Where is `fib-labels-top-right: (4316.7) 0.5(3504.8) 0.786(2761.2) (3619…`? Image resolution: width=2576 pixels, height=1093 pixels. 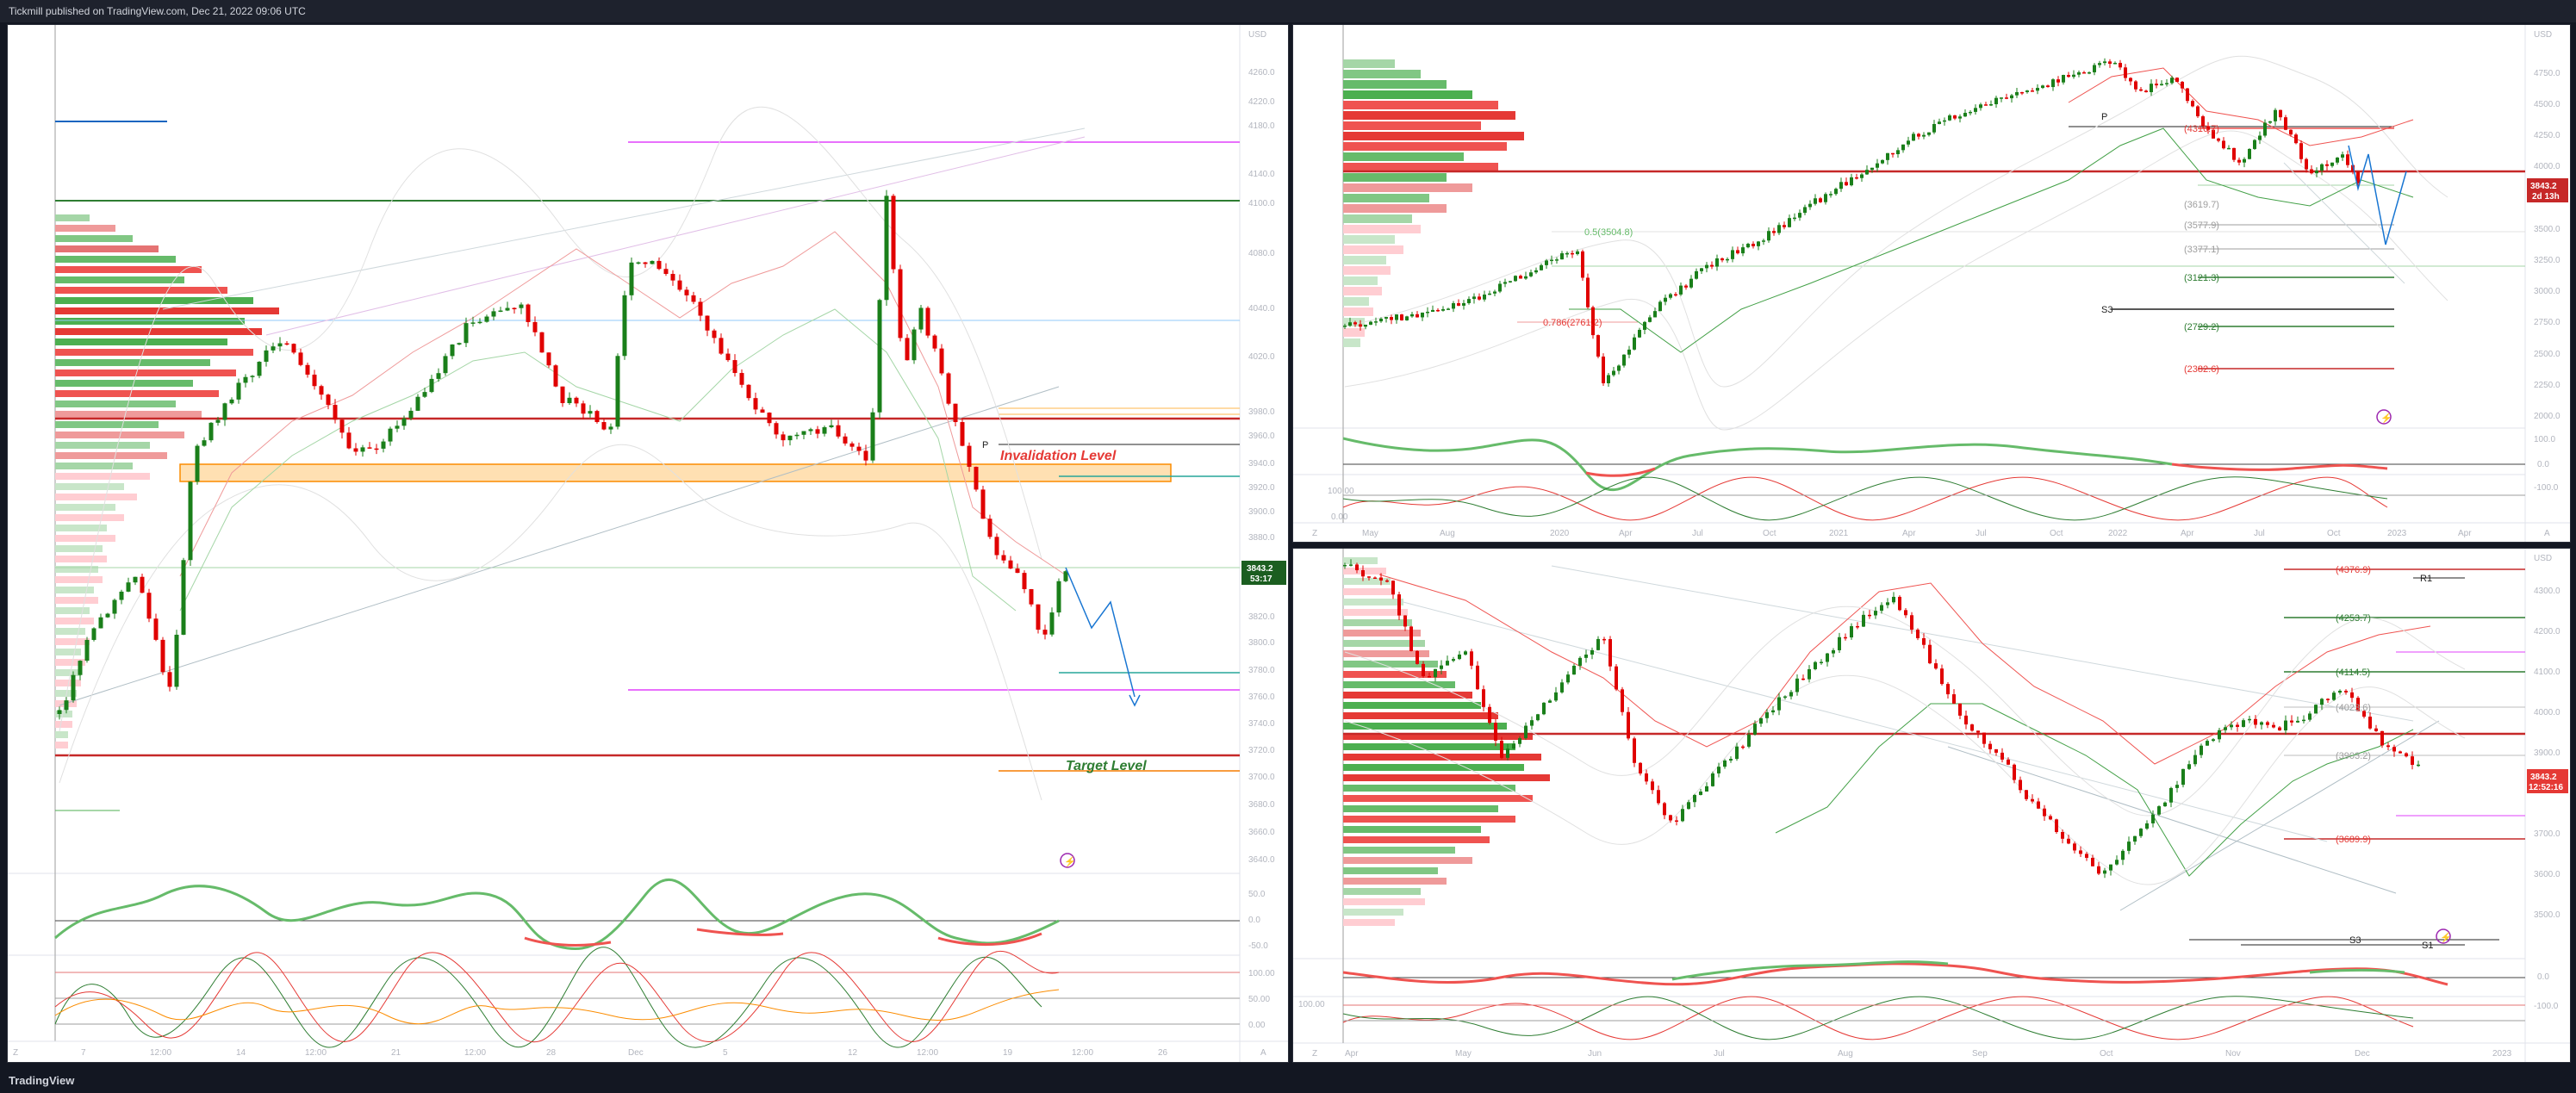
fib-labels-top-right: (4316.7) 0.5(3504.8) 0.786(2761.2) (3619… is located at coordinates (1881, 243).